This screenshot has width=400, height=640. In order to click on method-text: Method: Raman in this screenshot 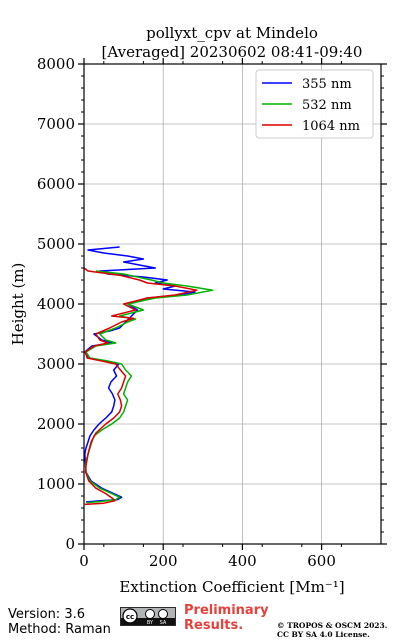, I will do `click(59, 629)`.